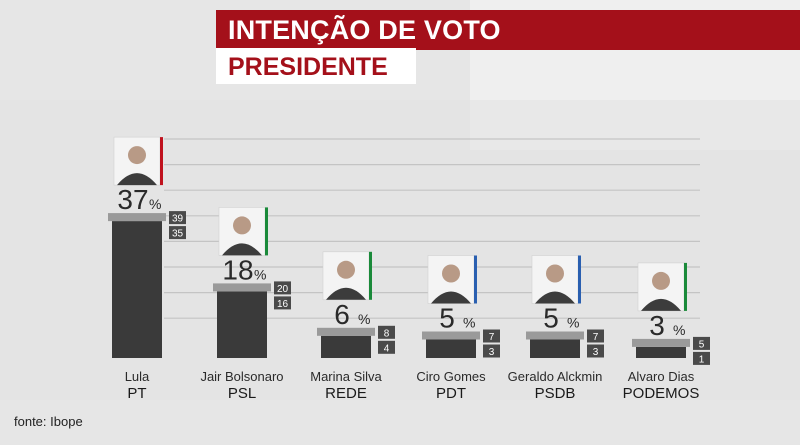 This screenshot has width=800, height=445. I want to click on range-low-label: 4, so click(387, 348).